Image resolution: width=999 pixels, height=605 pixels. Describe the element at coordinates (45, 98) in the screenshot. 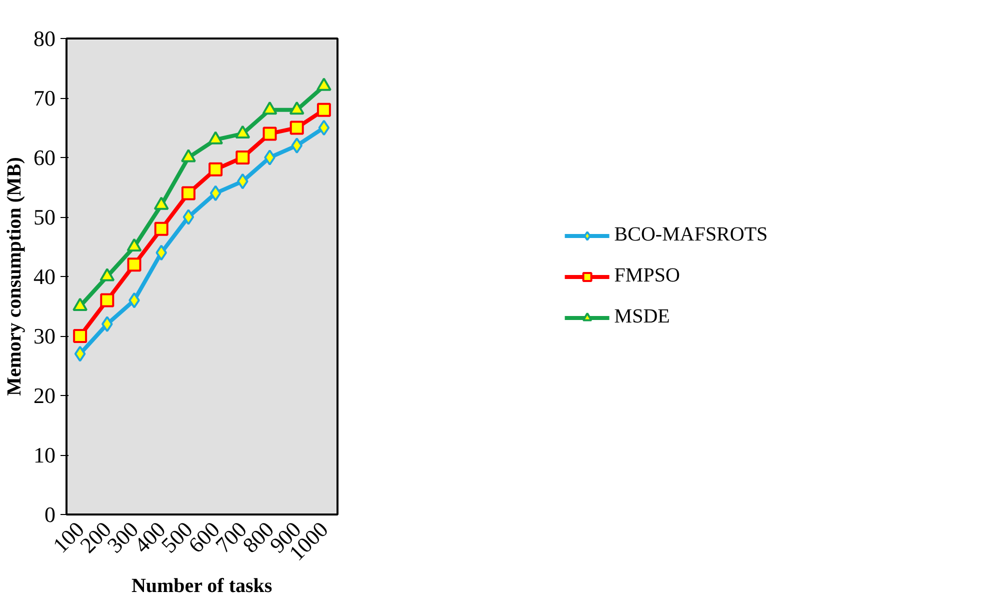

I see `y-tick-label: 70` at that location.